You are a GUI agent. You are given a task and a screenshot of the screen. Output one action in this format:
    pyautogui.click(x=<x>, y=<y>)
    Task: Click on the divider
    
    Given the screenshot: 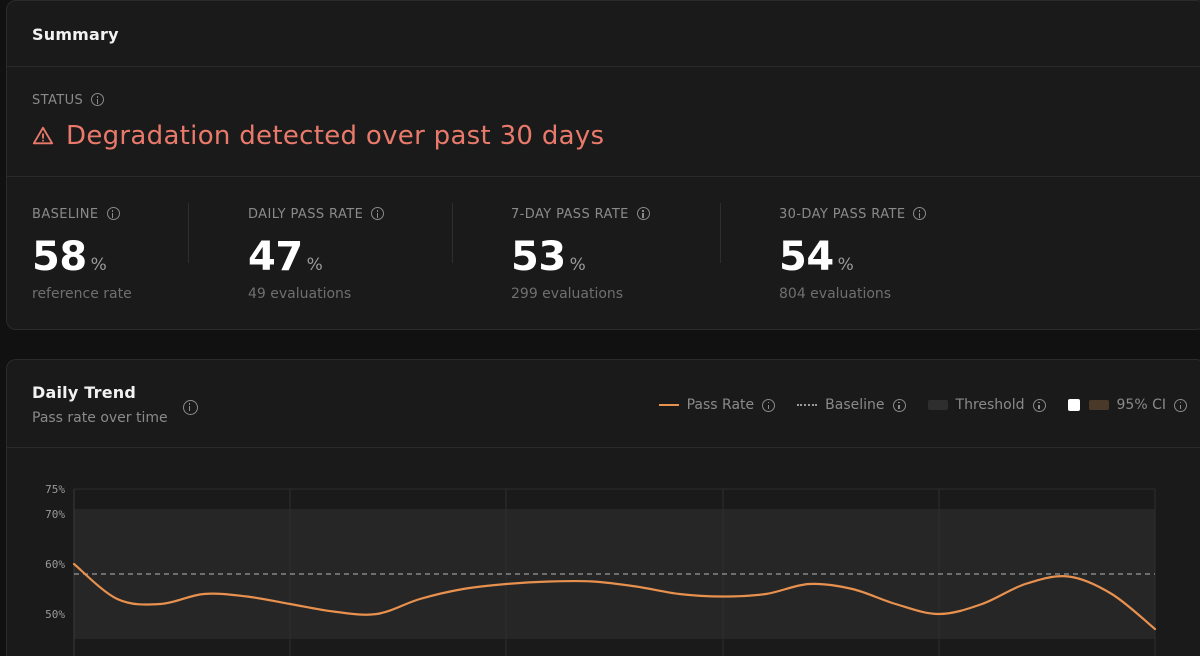 What is the action you would take?
    pyautogui.click(x=603, y=176)
    